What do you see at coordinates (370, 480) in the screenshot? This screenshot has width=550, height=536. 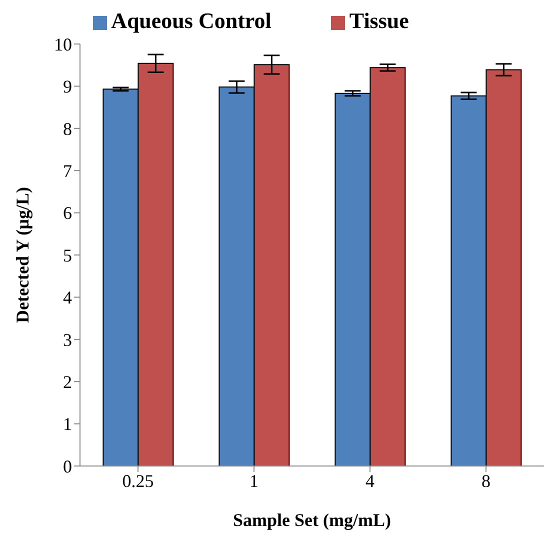 I see `x-tick-label: 4` at bounding box center [370, 480].